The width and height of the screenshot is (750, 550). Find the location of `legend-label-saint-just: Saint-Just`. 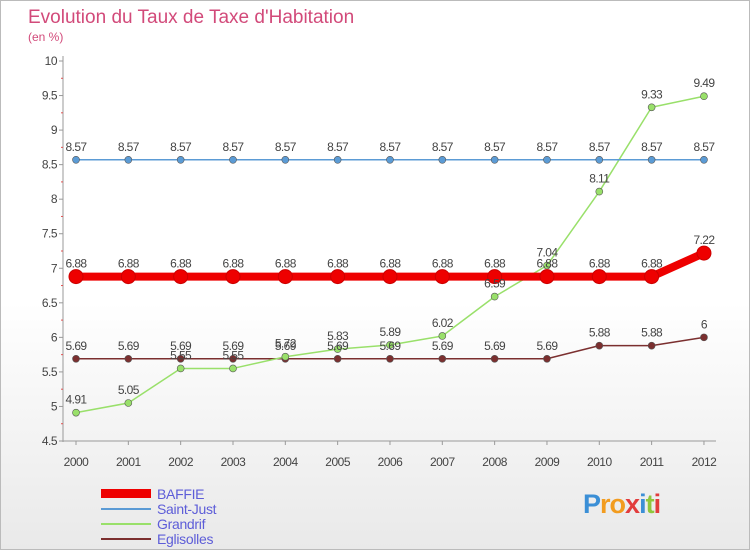

legend-label-saint-just: Saint-Just is located at coordinates (187, 509).